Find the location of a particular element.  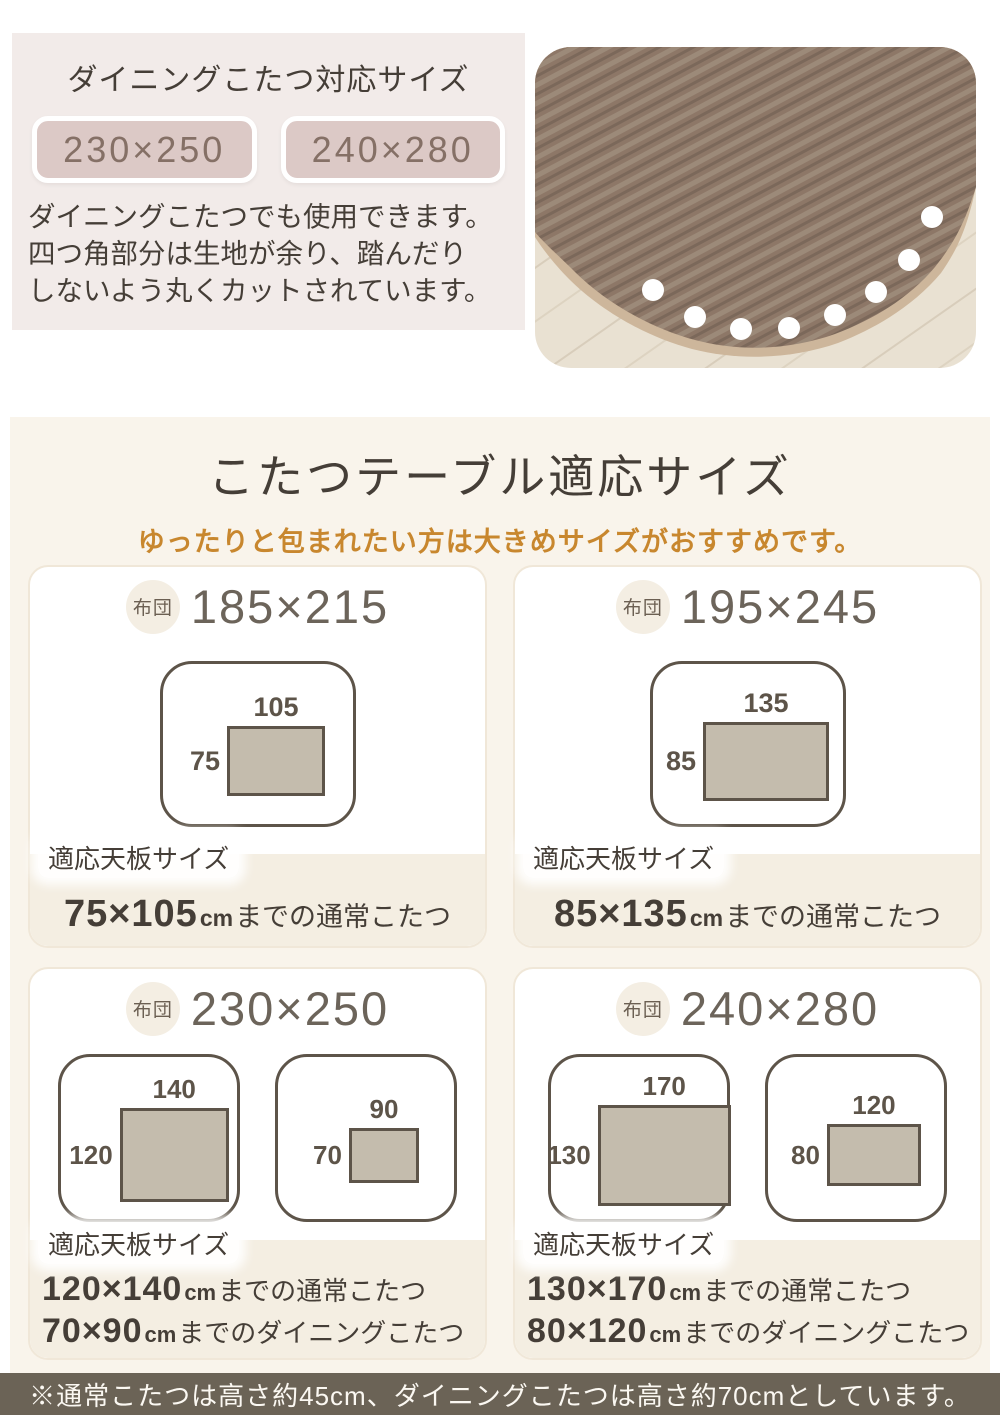

table-depth-label: 70 is located at coordinates (327, 1154).